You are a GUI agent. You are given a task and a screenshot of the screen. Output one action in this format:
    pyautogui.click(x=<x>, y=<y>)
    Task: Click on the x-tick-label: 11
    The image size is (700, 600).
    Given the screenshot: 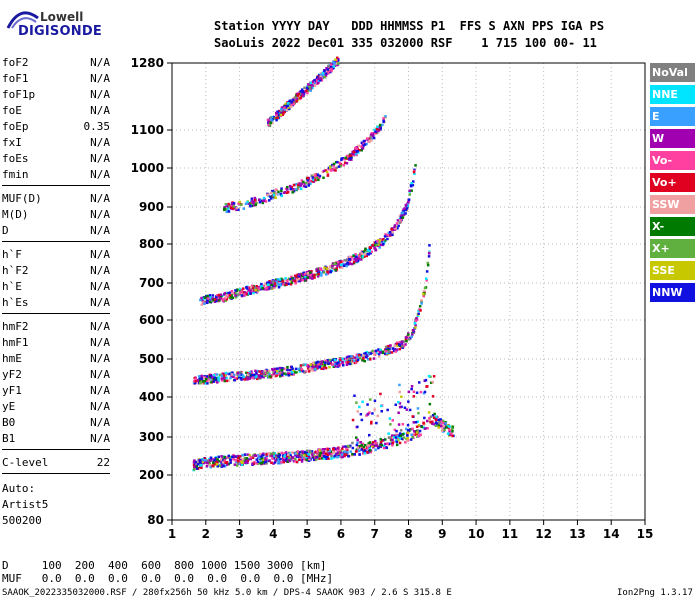 What is the action you would take?
    pyautogui.click(x=510, y=534)
    